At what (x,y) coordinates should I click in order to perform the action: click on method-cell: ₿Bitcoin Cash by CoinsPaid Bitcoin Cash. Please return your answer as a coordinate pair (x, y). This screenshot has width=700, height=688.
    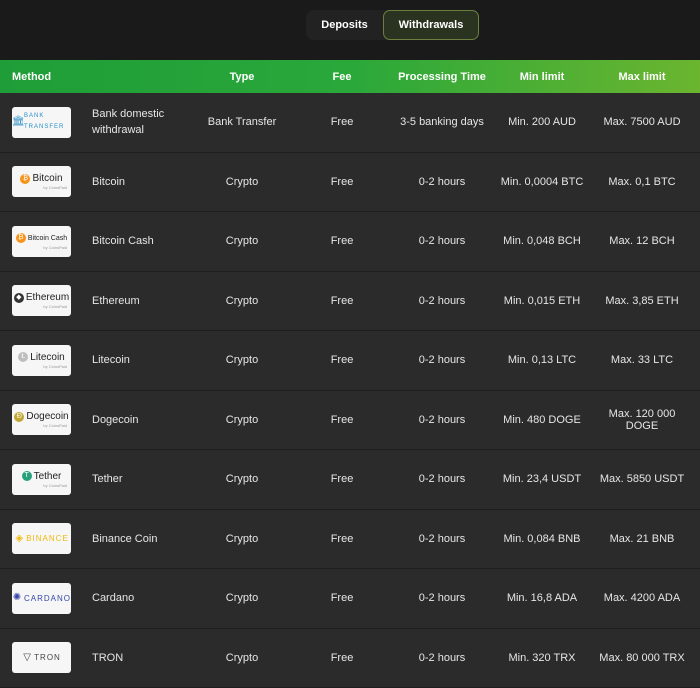
    Looking at the image, I should click on (96, 241).